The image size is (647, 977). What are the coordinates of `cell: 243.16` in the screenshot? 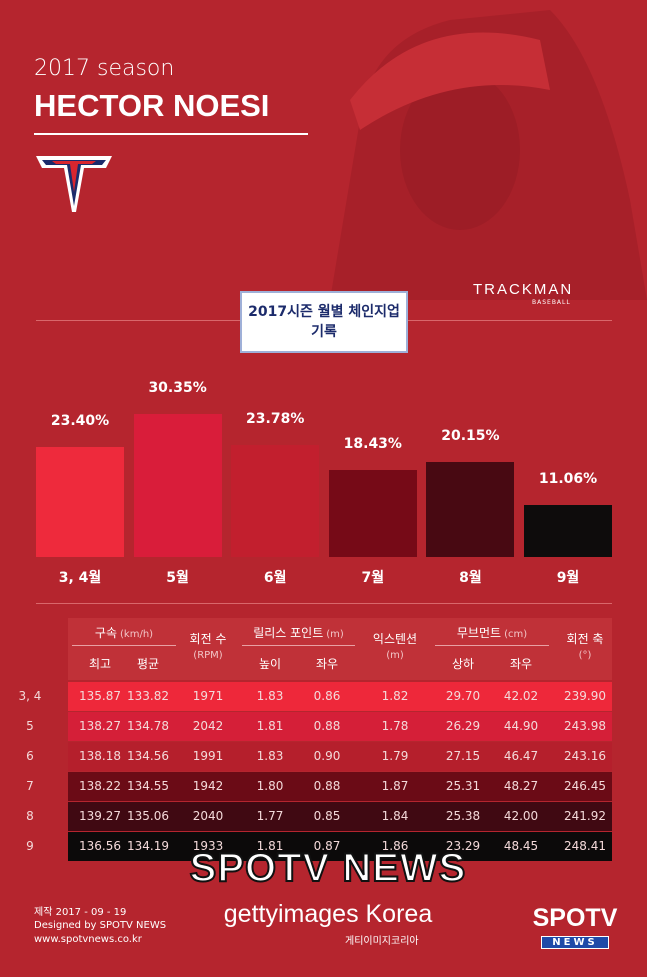 It's located at (585, 756).